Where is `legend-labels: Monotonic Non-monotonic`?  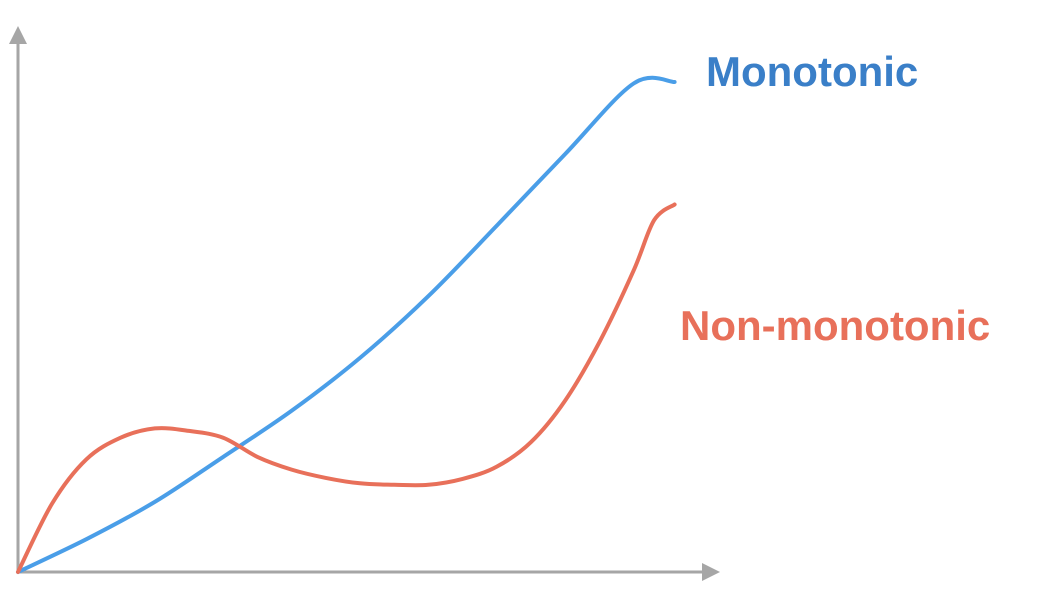
legend-labels: Monotonic Non-monotonic is located at coordinates (835, 198).